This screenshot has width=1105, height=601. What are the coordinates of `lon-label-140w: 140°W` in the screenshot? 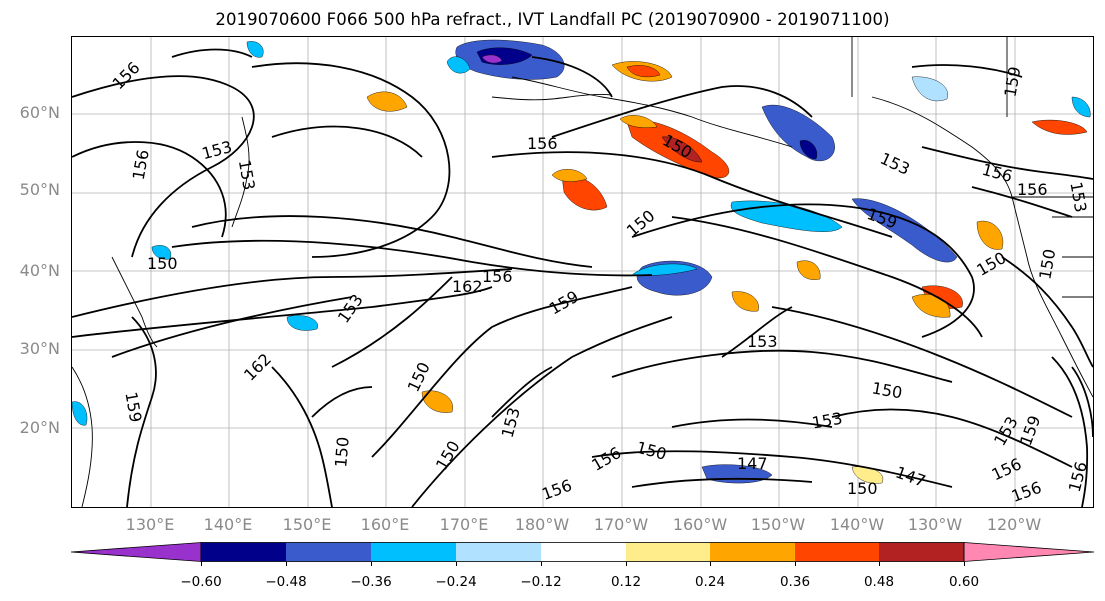 It's located at (857, 524).